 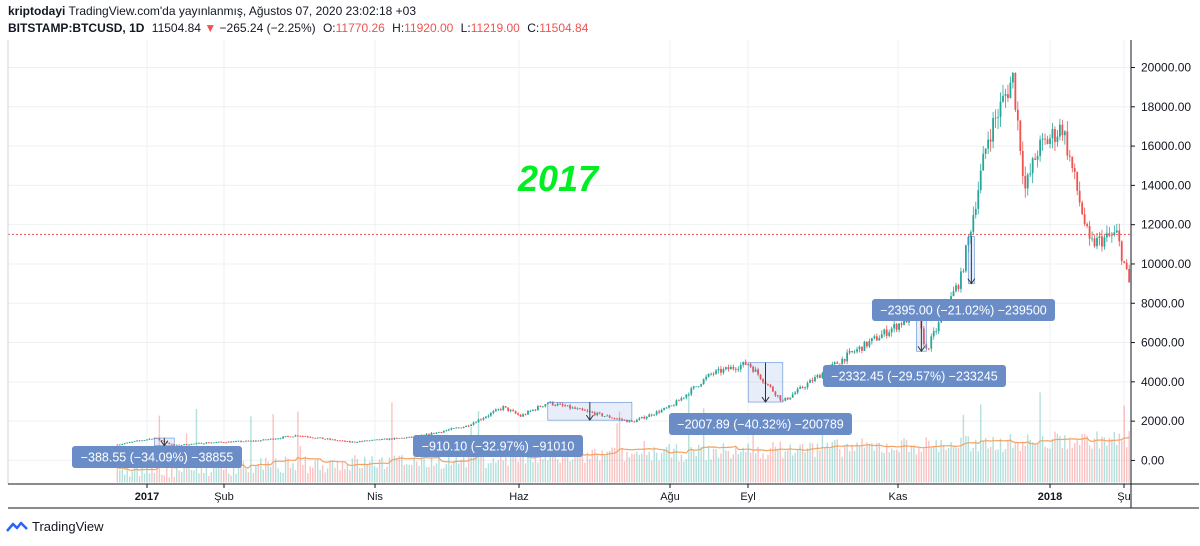 I want to click on time-axis: 2017 Şub Nis Haz Ağu Eyl Kas 2018 Şu, so click(x=633, y=493).